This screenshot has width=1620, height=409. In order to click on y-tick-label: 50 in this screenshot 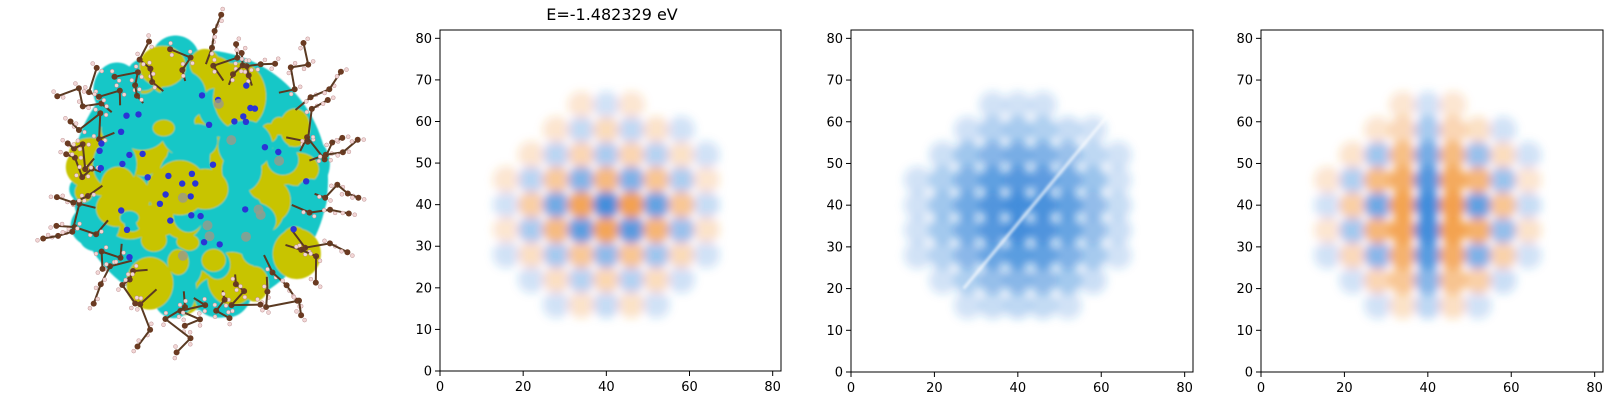, I will do `click(834, 164)`.